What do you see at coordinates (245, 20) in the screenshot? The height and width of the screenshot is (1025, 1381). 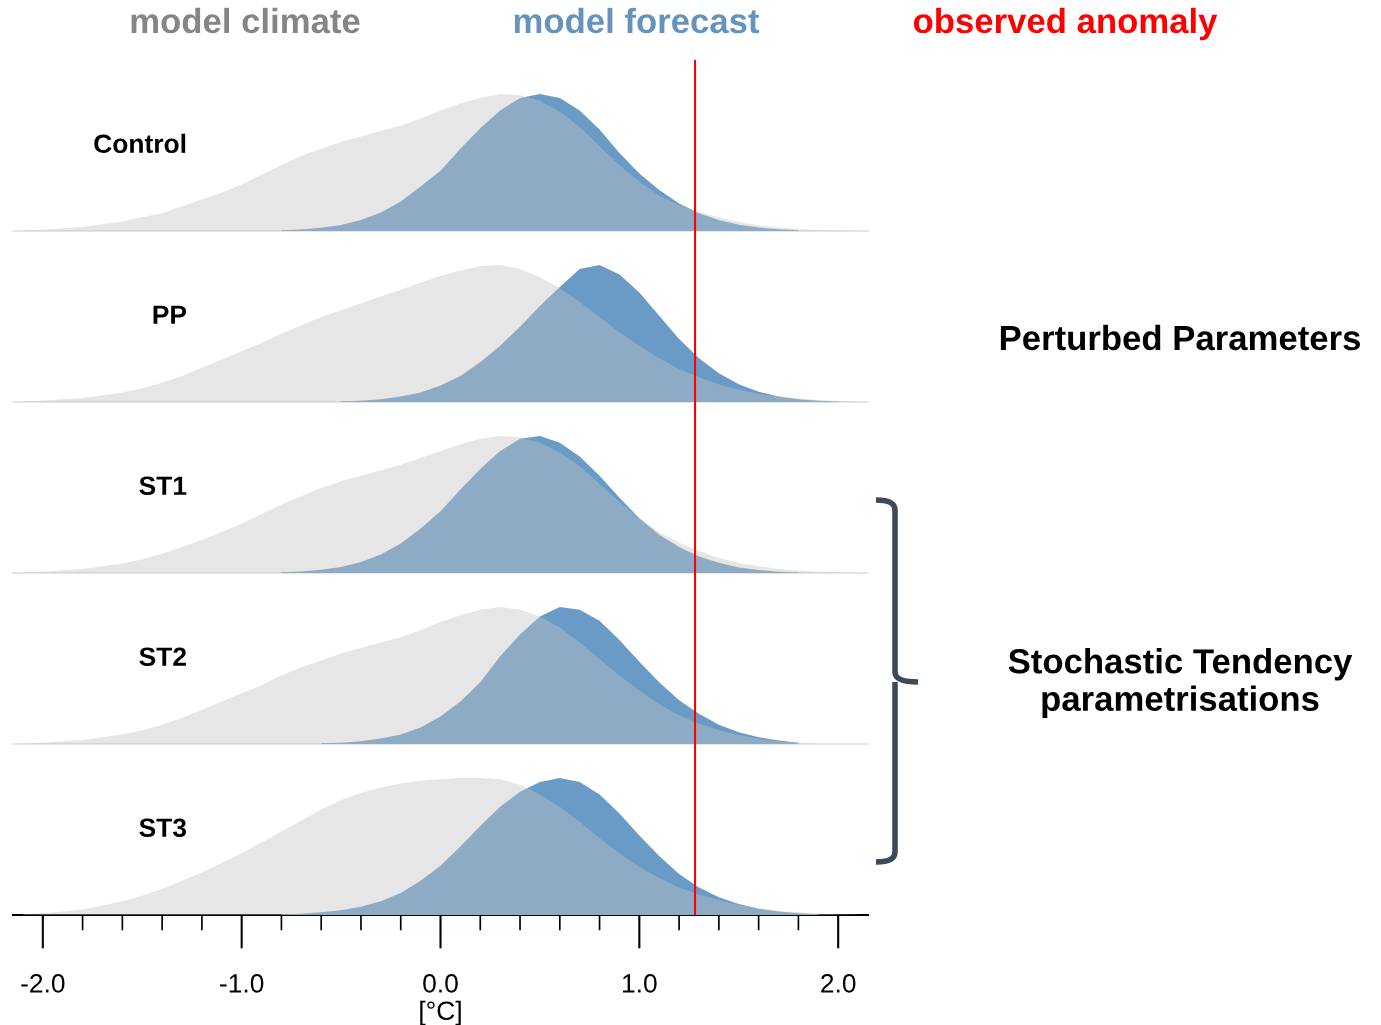 I see `text: model climate` at bounding box center [245, 20].